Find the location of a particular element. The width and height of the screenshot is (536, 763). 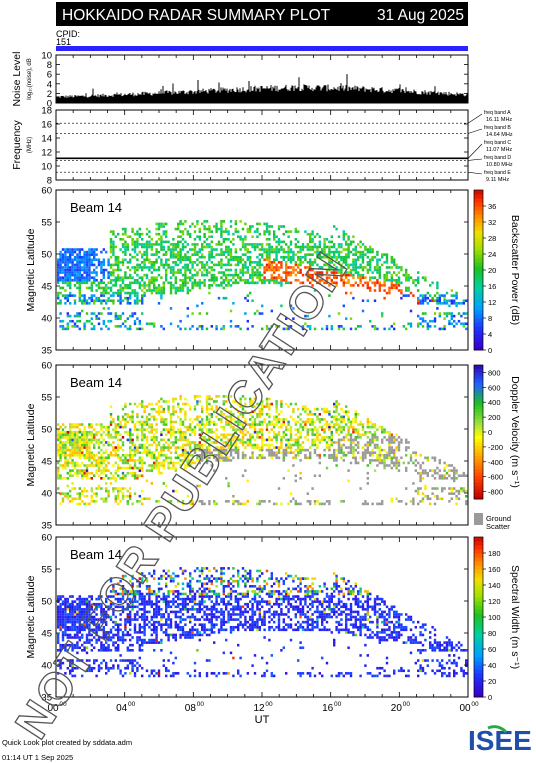

frequency-ytick-label: 12 is located at coordinates (46, 153).